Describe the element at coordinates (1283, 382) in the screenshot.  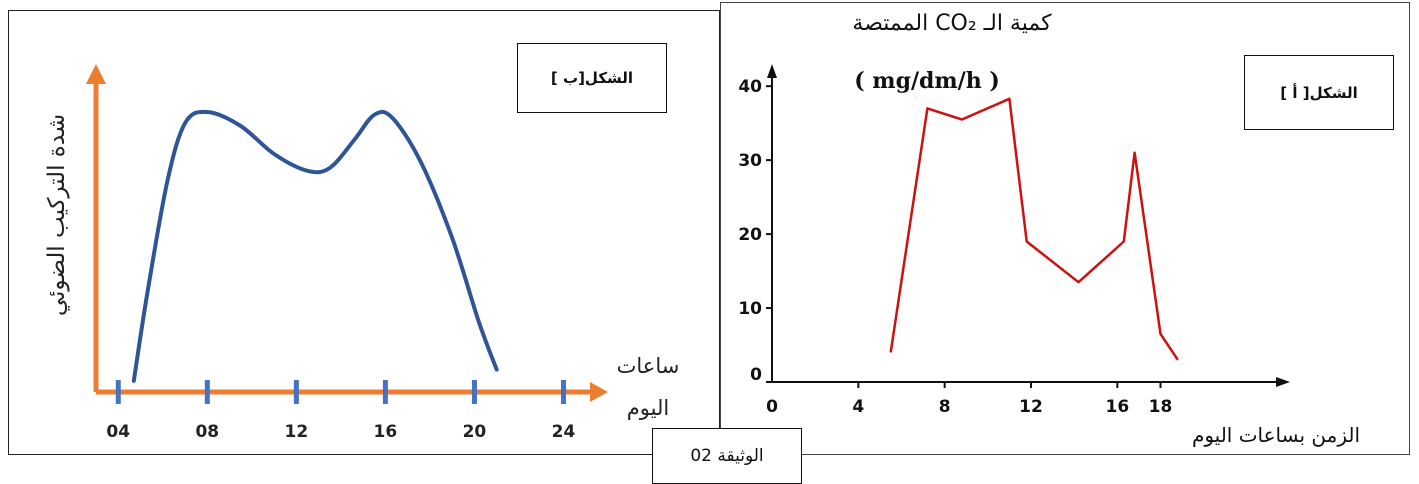
I see `figure-a-x-axis-arrow` at that location.